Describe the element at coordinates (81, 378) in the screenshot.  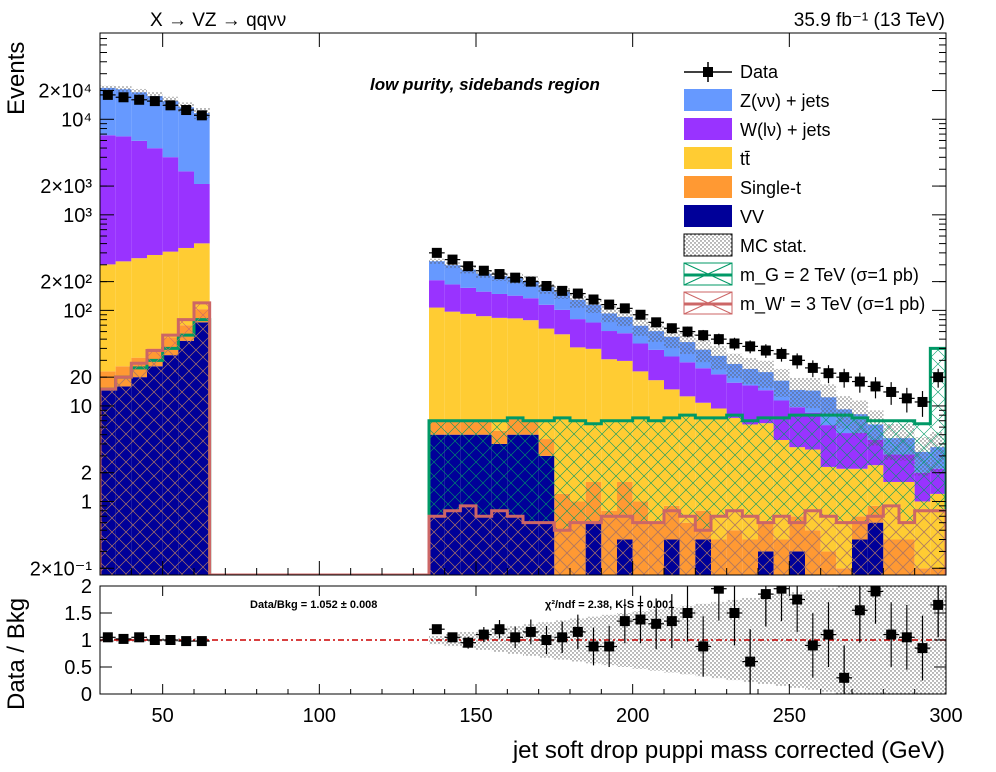
I see `y-tick-label: 20` at that location.